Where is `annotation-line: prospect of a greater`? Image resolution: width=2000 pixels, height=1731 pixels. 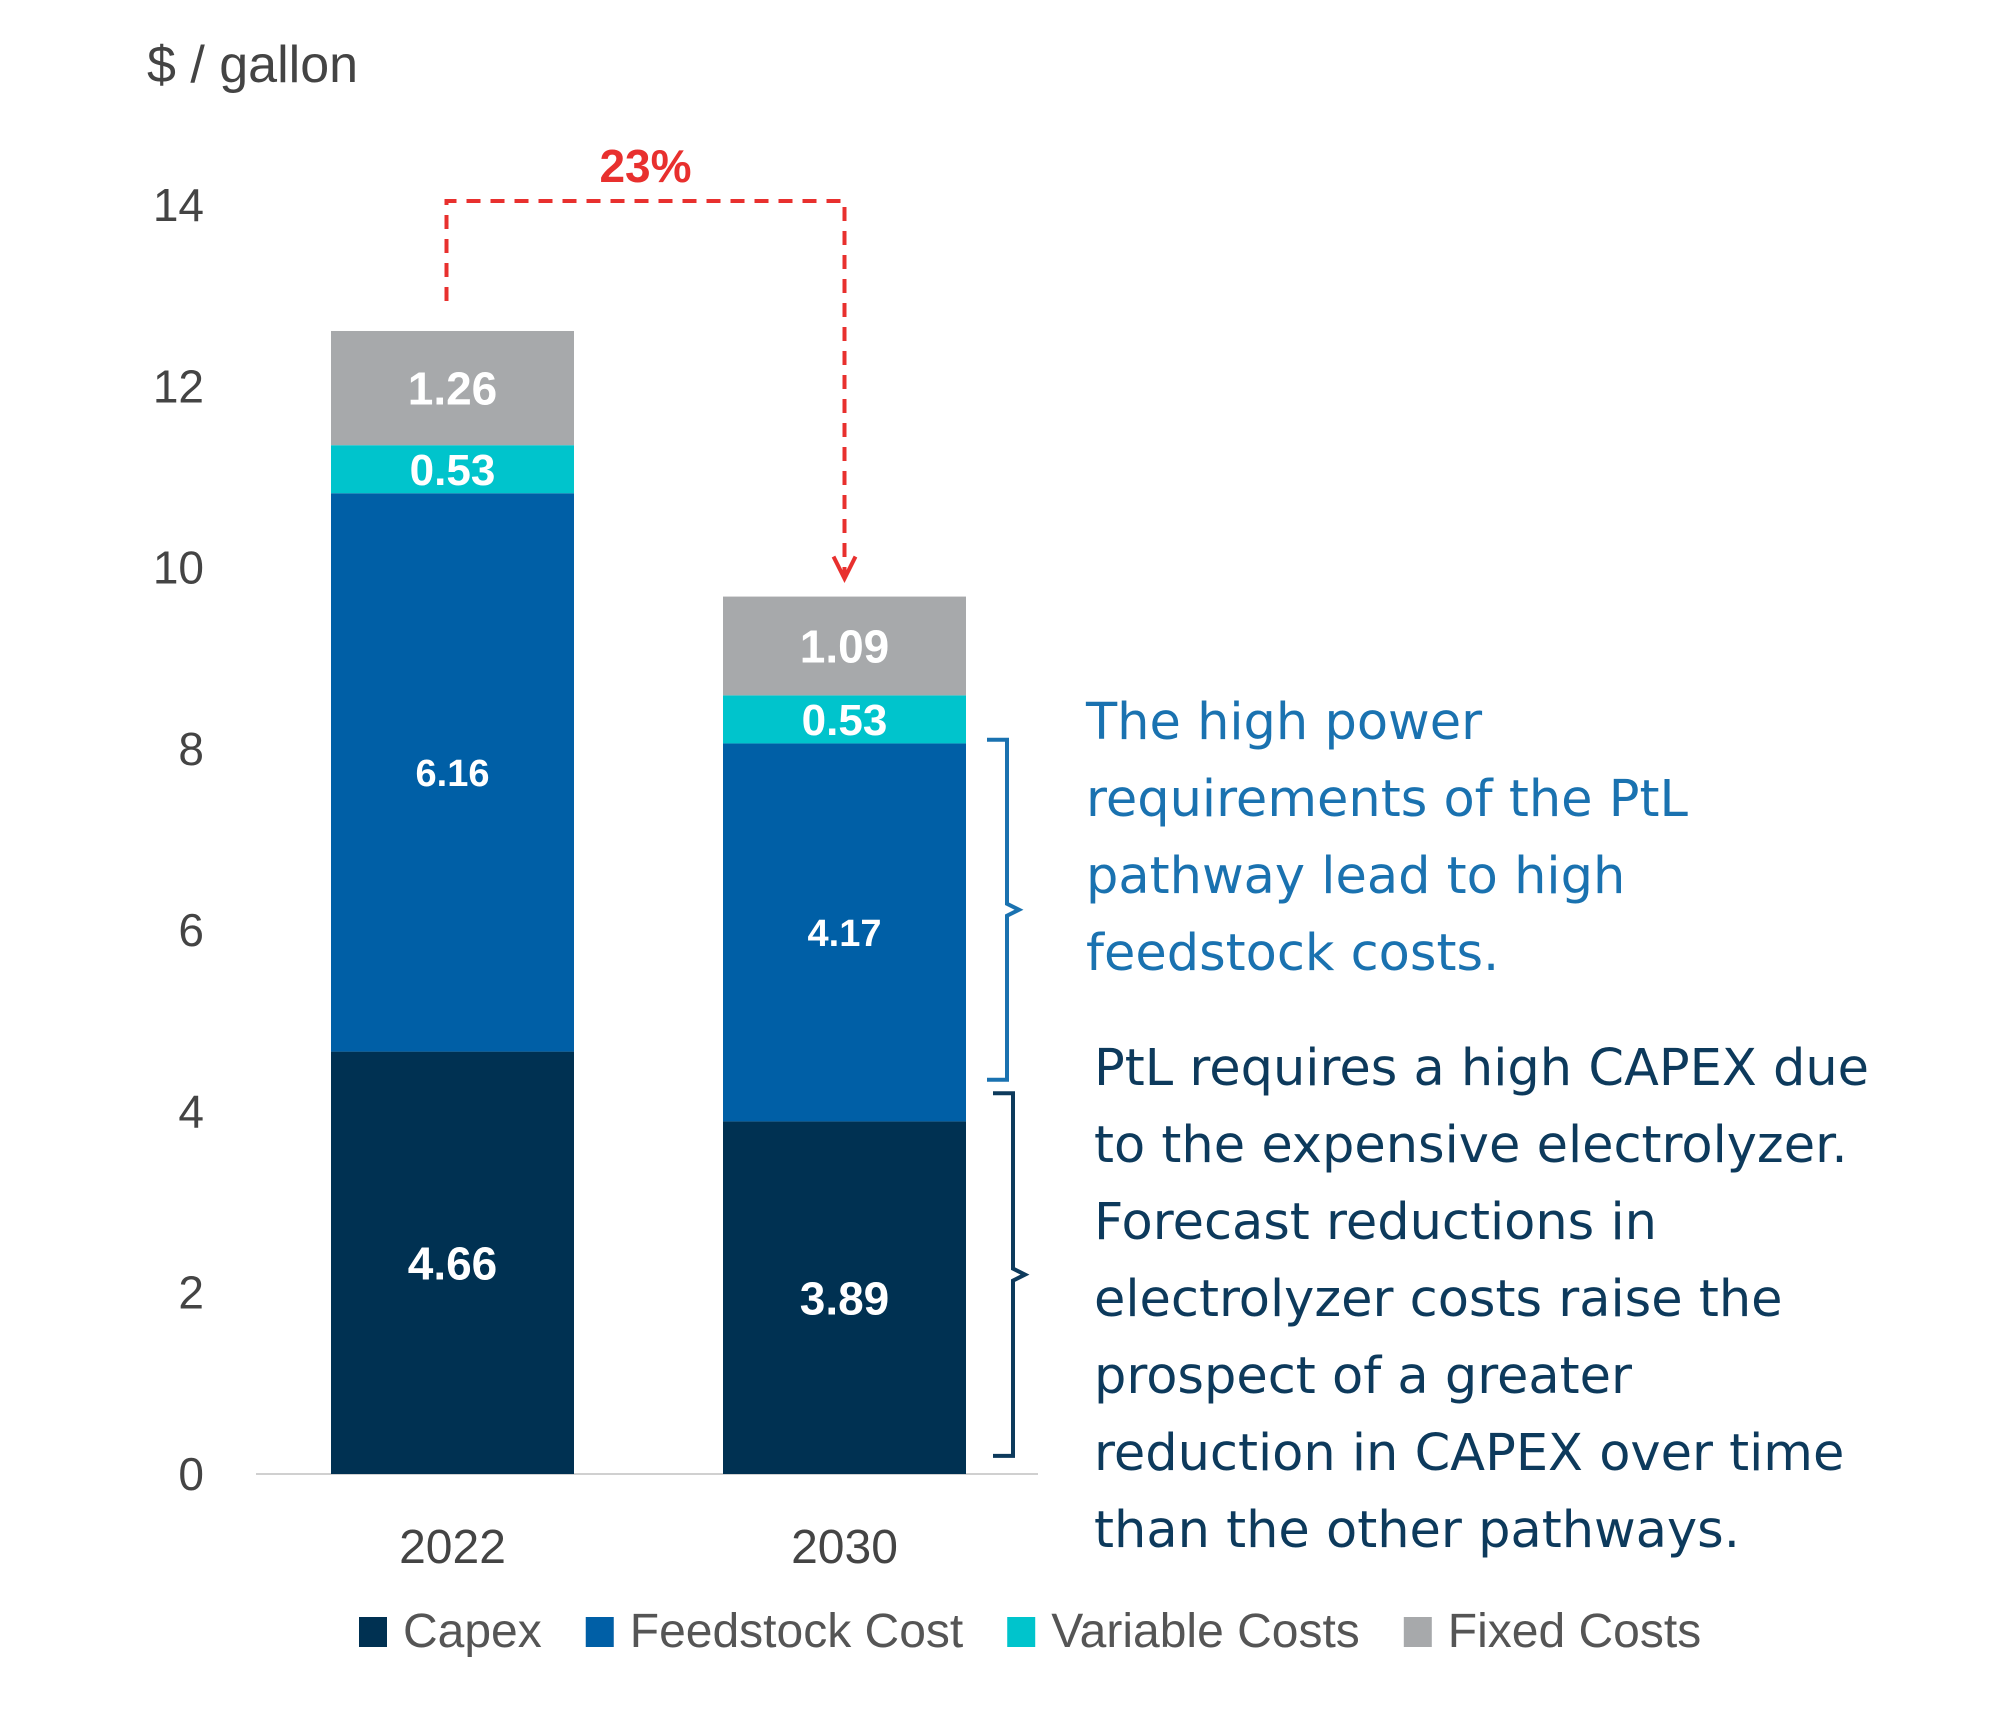 annotation-line: prospect of a greater is located at coordinates (1363, 1376).